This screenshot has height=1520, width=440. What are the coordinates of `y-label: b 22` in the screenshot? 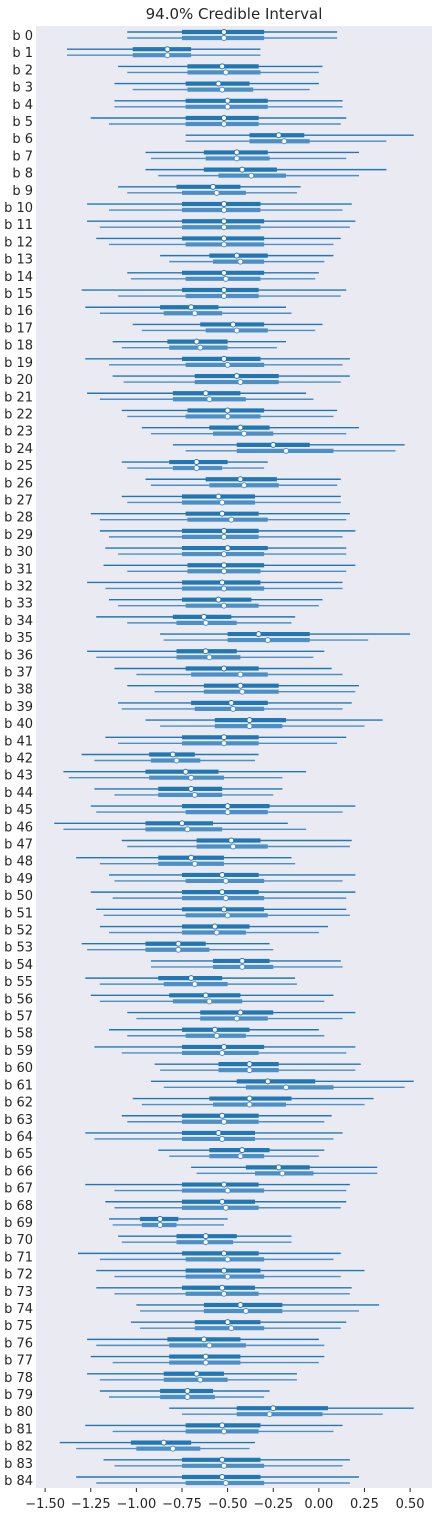 It's located at (18, 414).